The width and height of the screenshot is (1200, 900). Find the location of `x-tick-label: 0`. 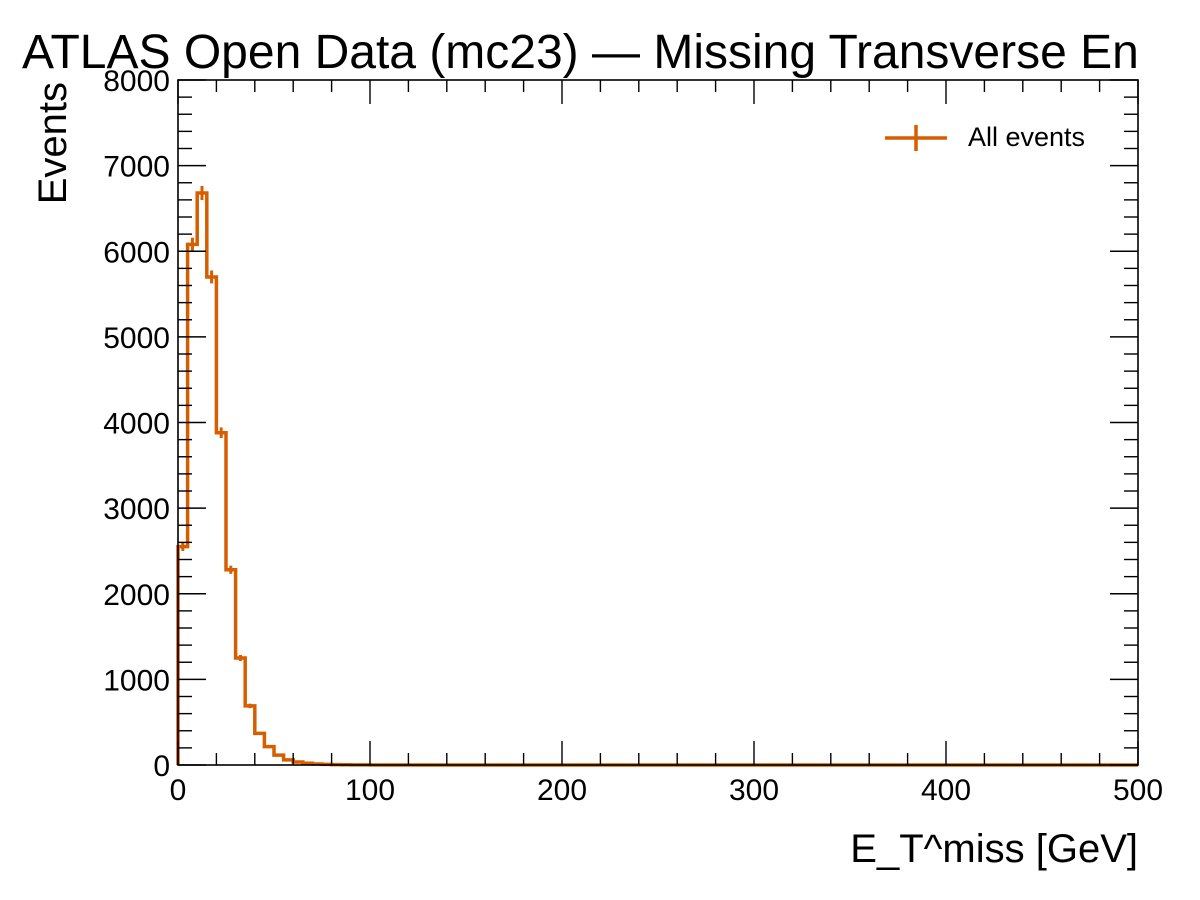

x-tick-label: 0 is located at coordinates (178, 790).